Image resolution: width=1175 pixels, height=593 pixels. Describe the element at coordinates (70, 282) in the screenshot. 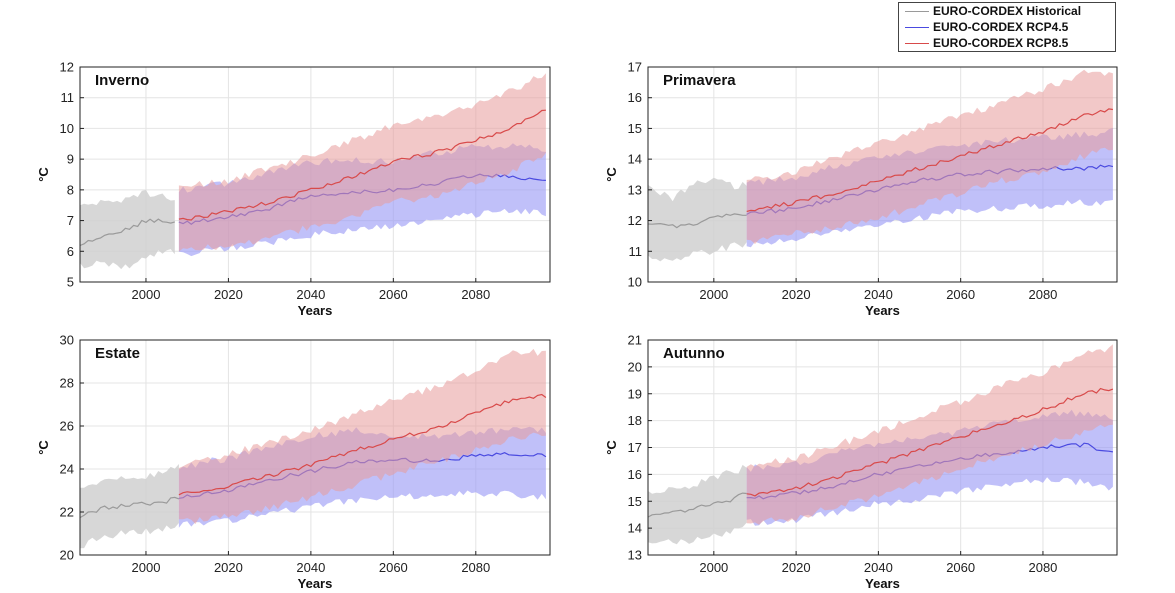

I see `y-tick-label: 5` at that location.